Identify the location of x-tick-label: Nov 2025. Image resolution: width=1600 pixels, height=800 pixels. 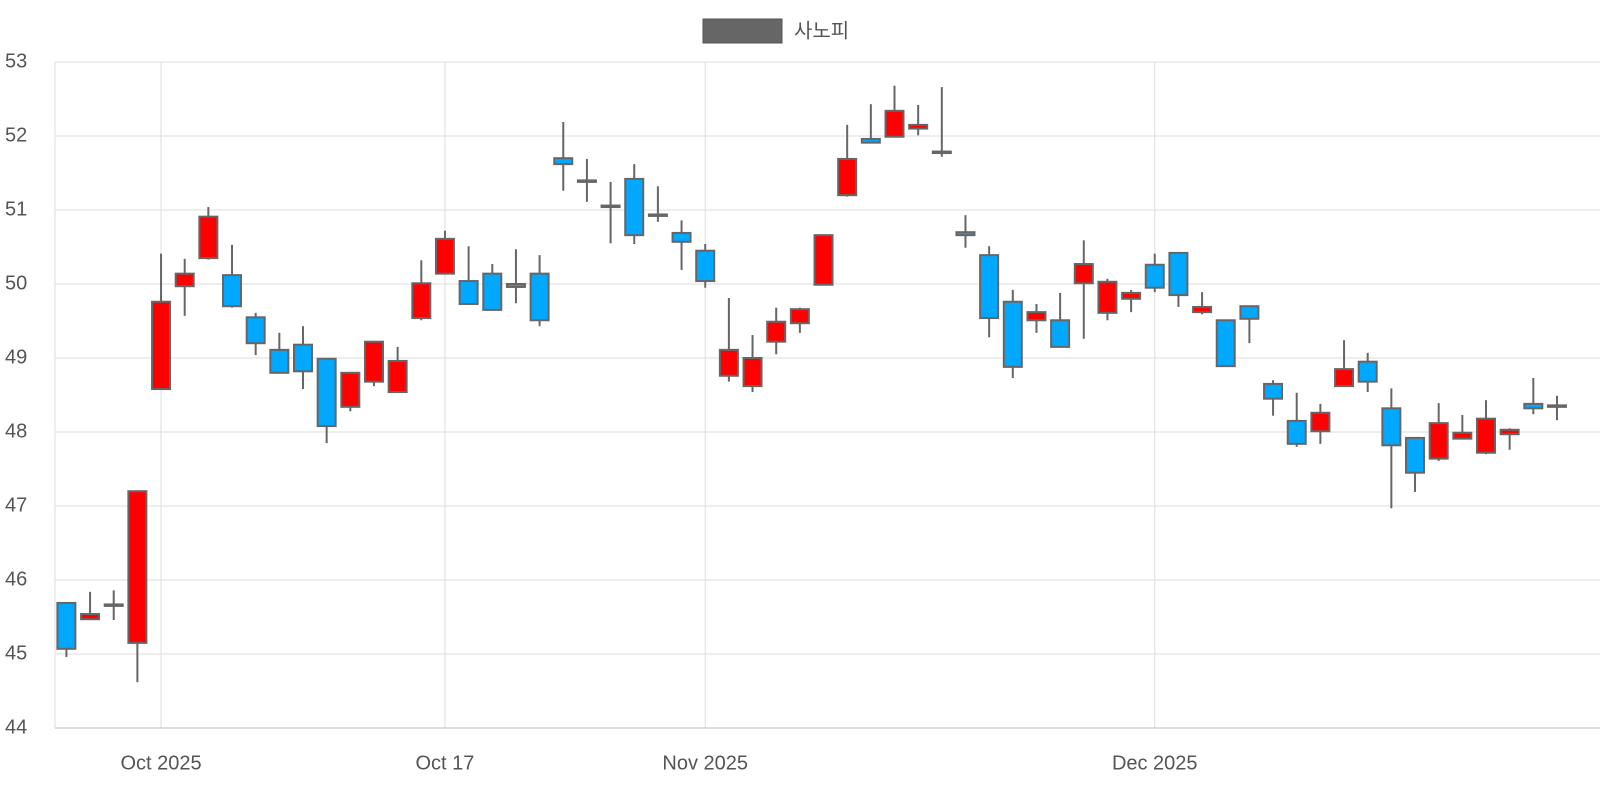
(705, 763).